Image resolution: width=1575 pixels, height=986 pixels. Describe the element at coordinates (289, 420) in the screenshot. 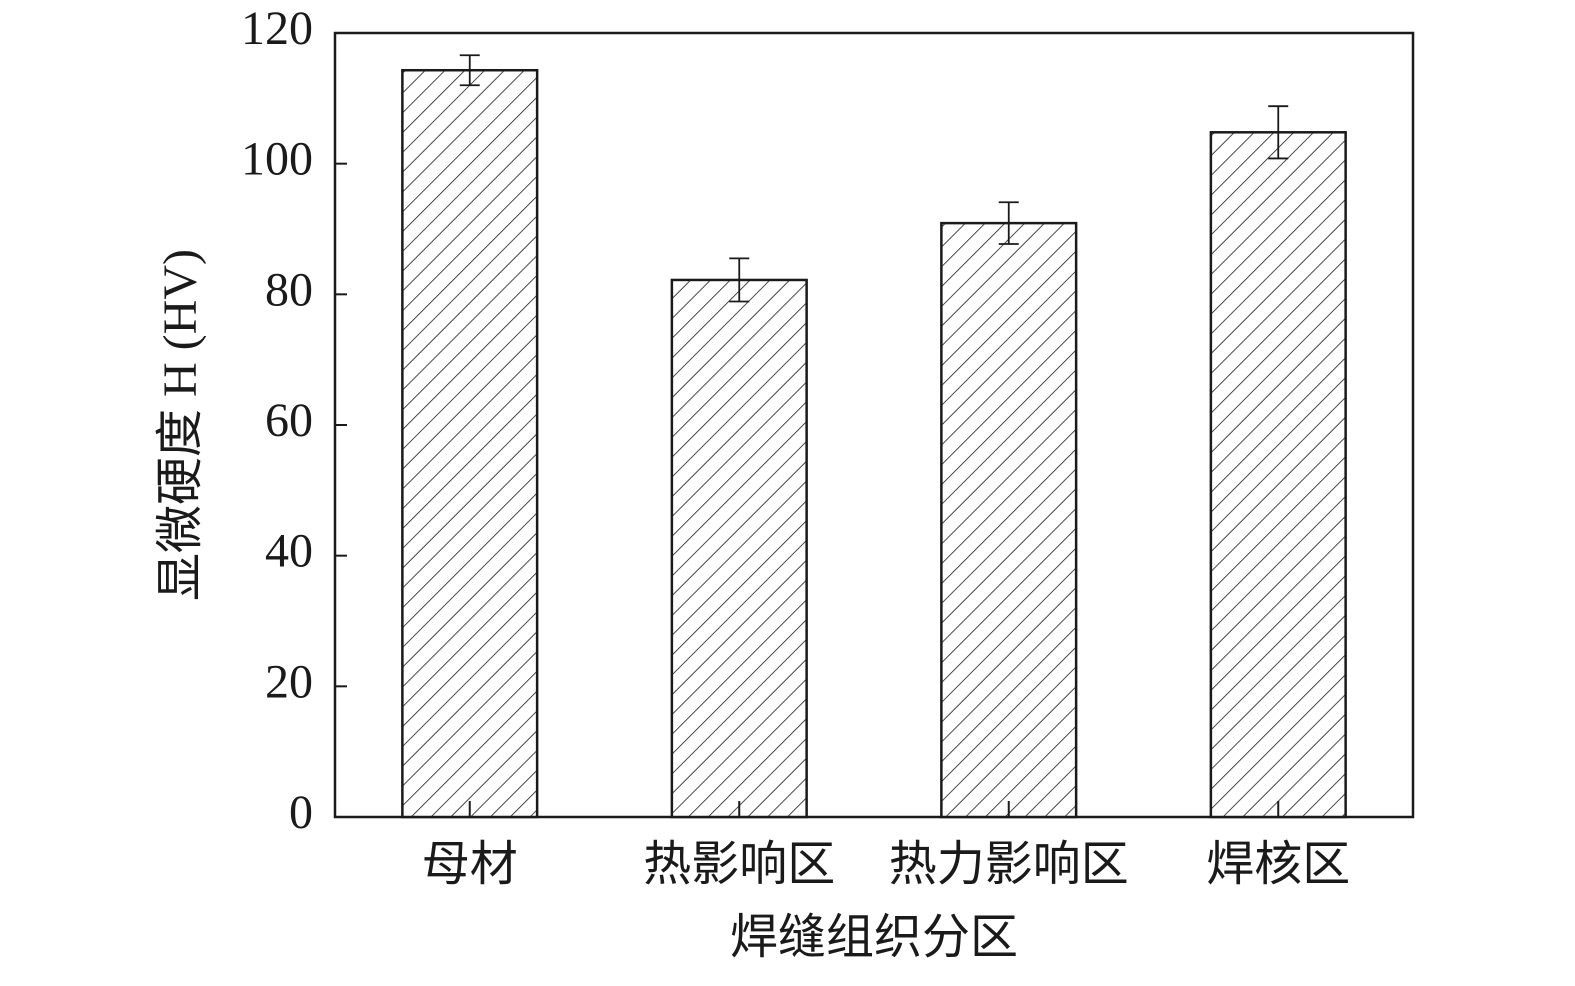

I see `y-tick-label: 60` at that location.